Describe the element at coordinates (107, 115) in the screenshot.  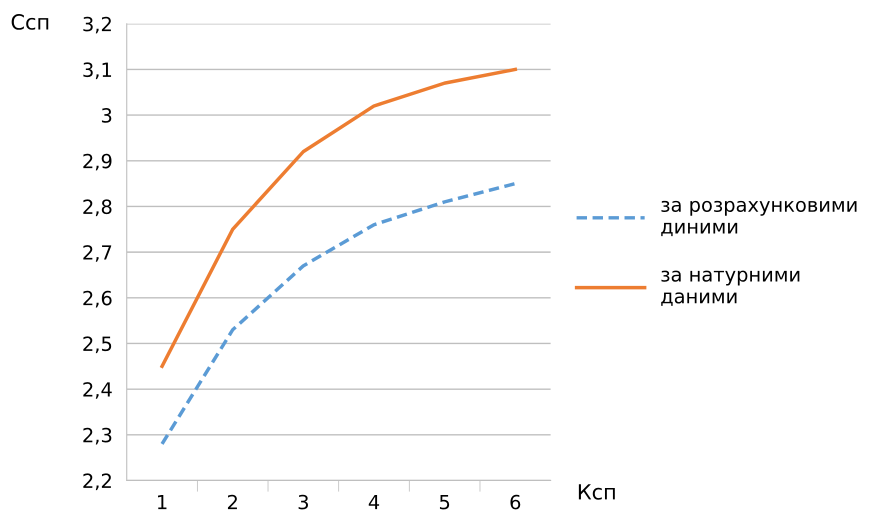
I see `y-tick-label: 3` at that location.